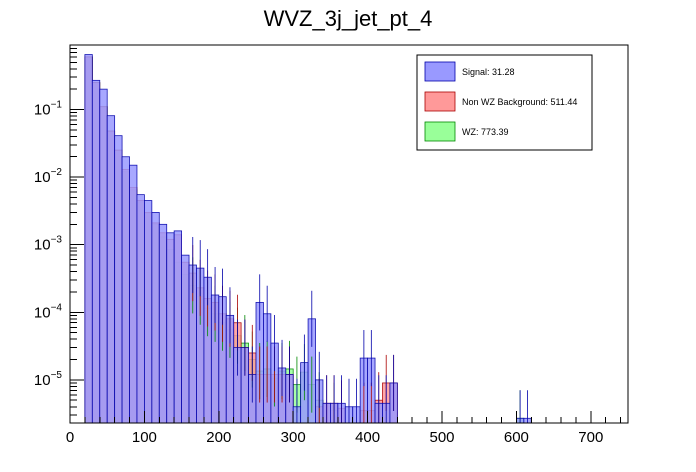  Describe the element at coordinates (48, 379) in the screenshot. I see `y-tick-label: 10⁻⁵` at that location.